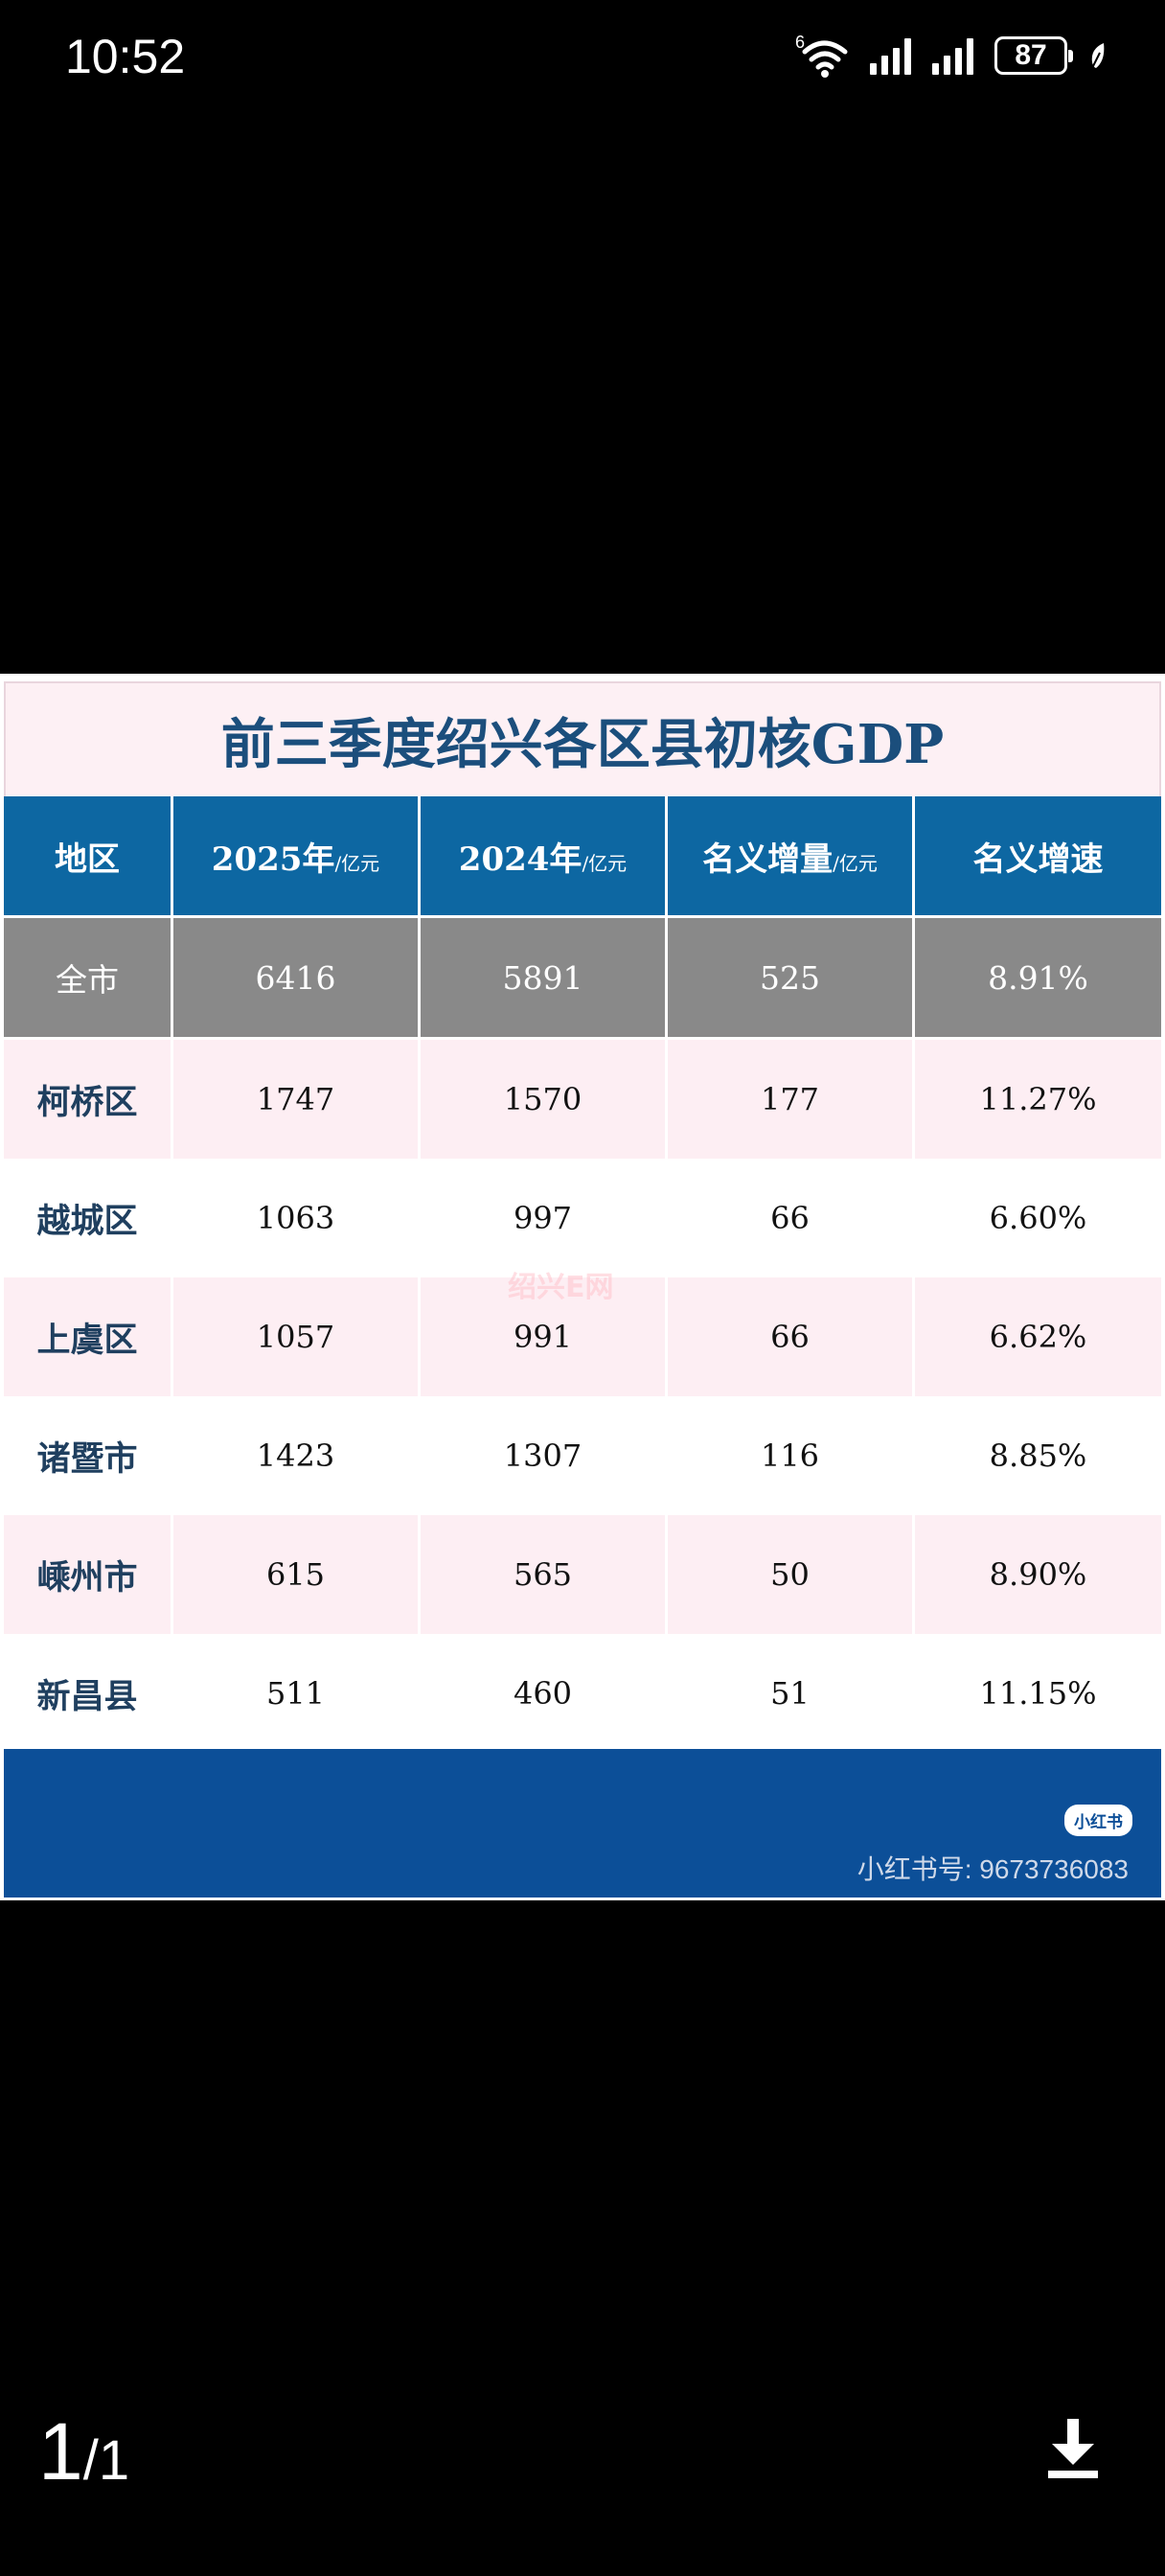 This screenshot has width=1165, height=2576. I want to click on table-title: 前三季度绍兴各区县初核GDP, so click(582, 744).